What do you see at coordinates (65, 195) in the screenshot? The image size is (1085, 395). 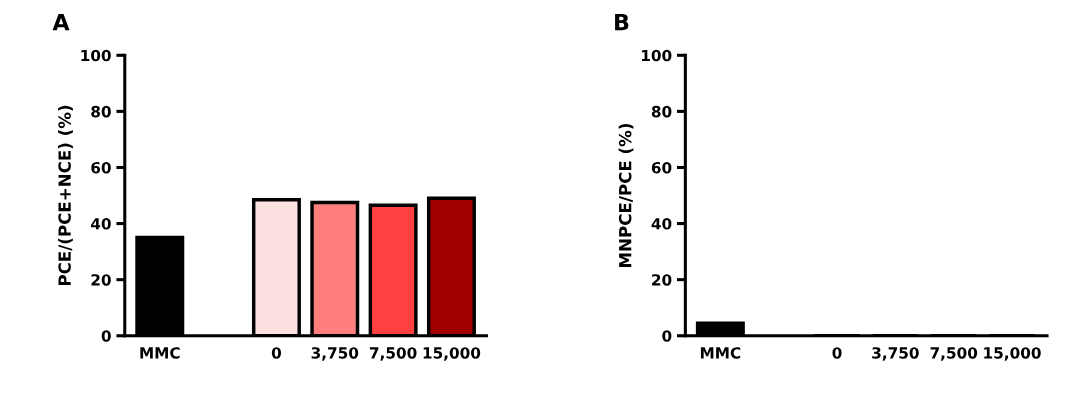 I see `y-axis-title: PCE/(PCE+NCE) (%)` at bounding box center [65, 195].